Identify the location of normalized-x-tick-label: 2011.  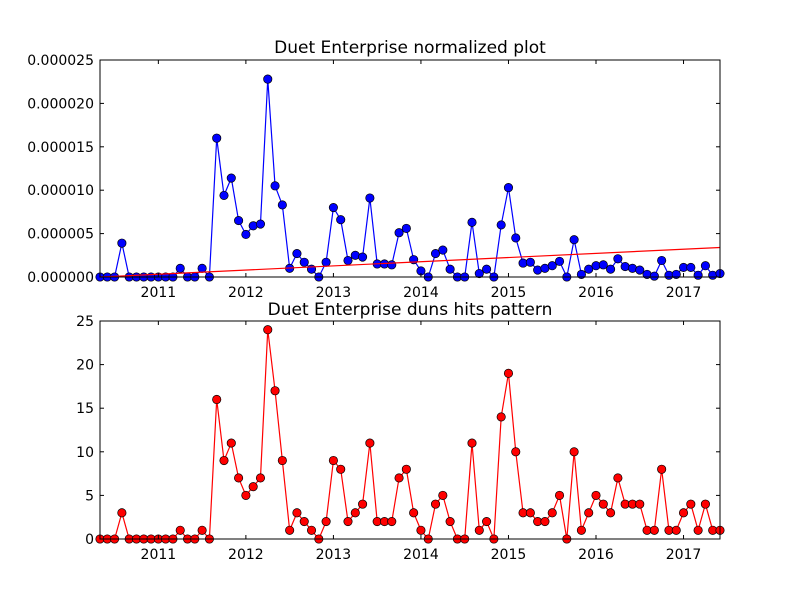
(159, 293).